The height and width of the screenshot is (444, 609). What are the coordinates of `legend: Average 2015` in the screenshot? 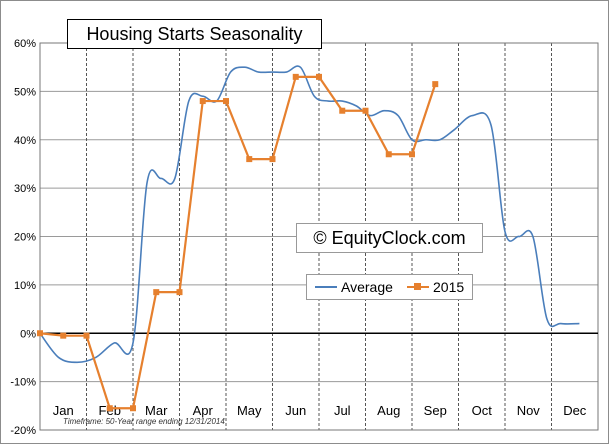 It's located at (389, 287).